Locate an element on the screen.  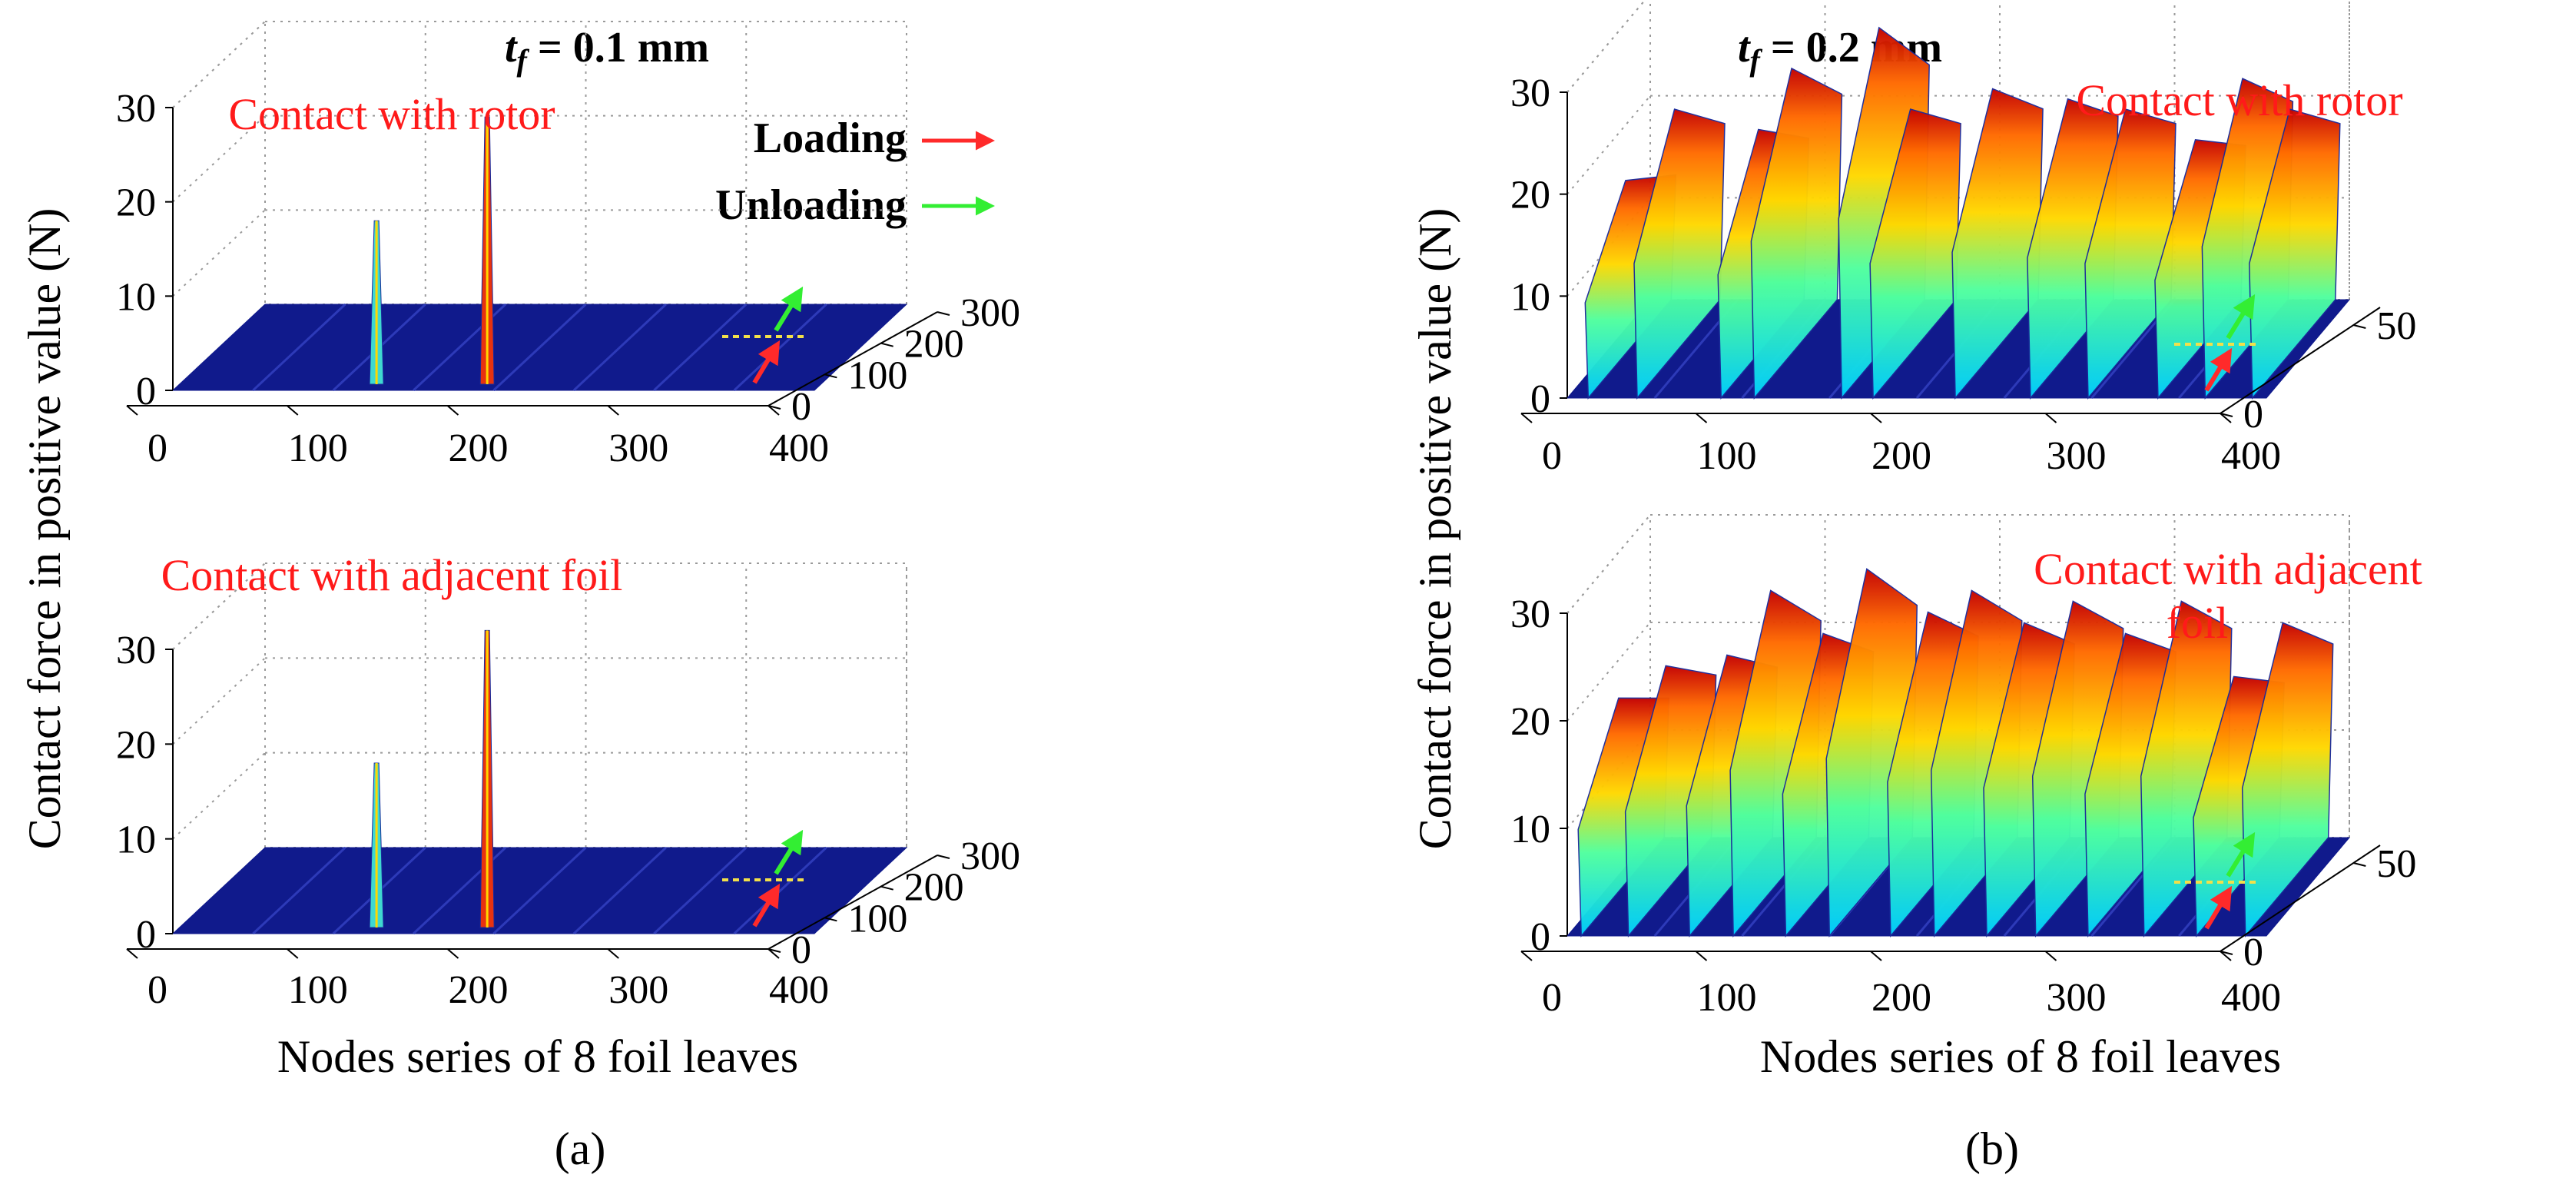
x-axis-label-b: Nodes series of 8 foil leaves is located at coordinates (2020, 1056).